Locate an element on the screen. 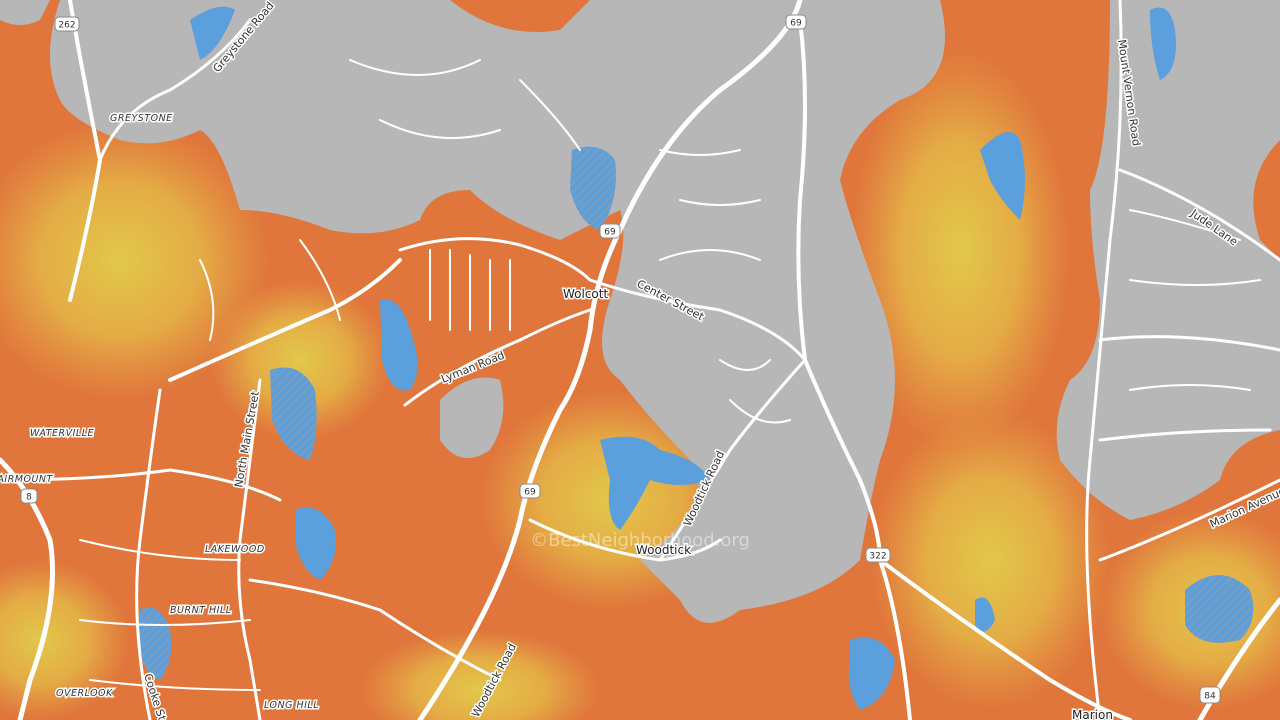 The height and width of the screenshot is (720, 1280). shield: 8 is located at coordinates (29, 496).